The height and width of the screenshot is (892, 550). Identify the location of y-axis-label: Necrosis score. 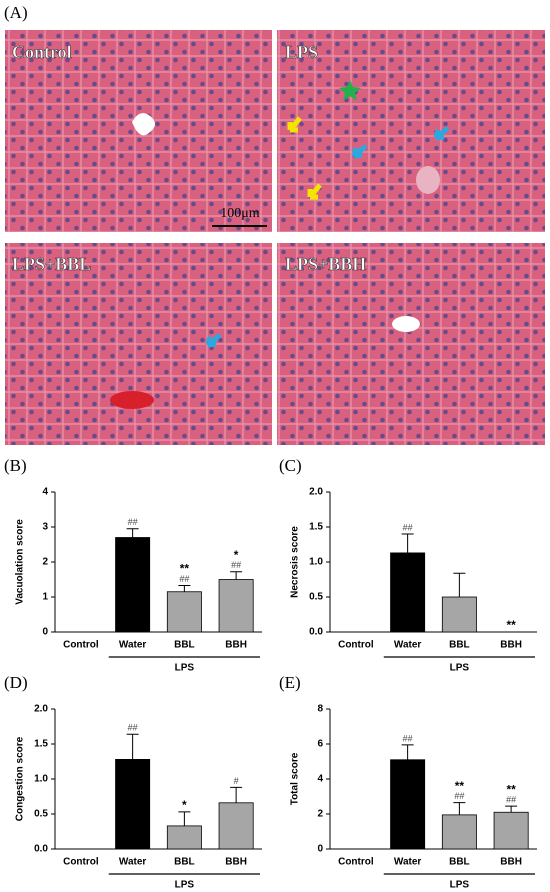
(295, 562).